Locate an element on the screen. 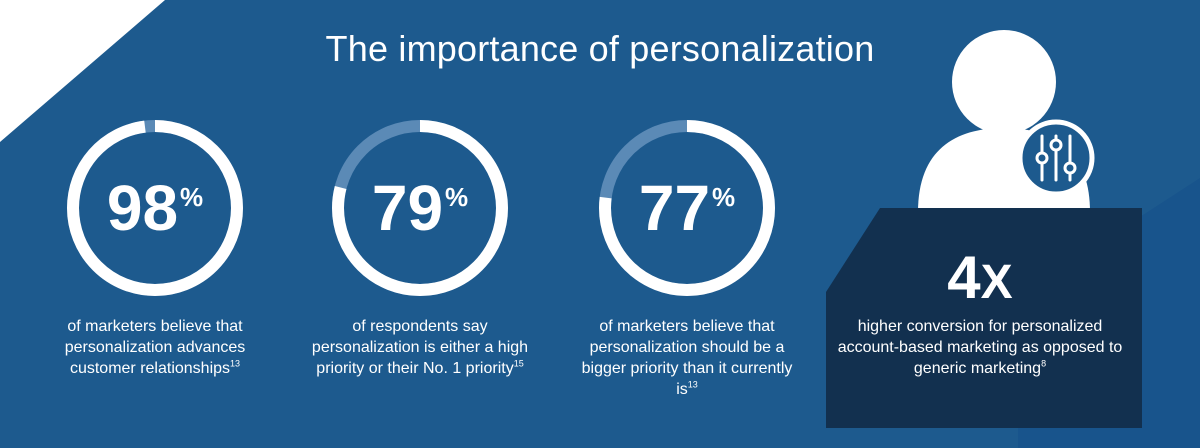 The height and width of the screenshot is (448, 1200). stat-value: 98% is located at coordinates (155, 208).